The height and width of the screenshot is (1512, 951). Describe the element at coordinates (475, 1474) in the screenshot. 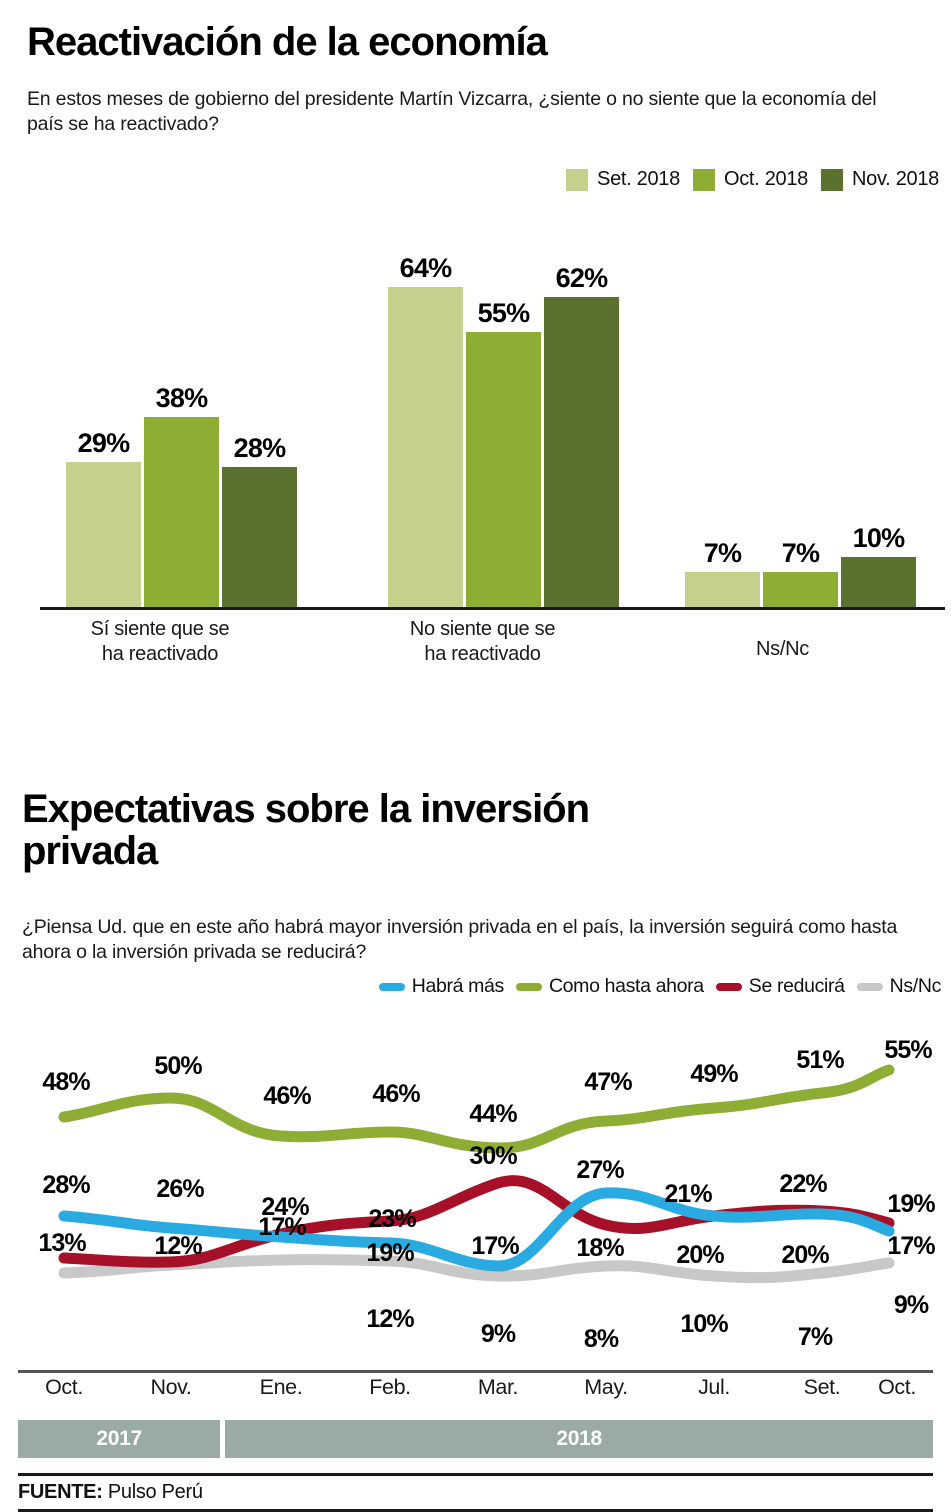

I see `source-divider-top` at that location.